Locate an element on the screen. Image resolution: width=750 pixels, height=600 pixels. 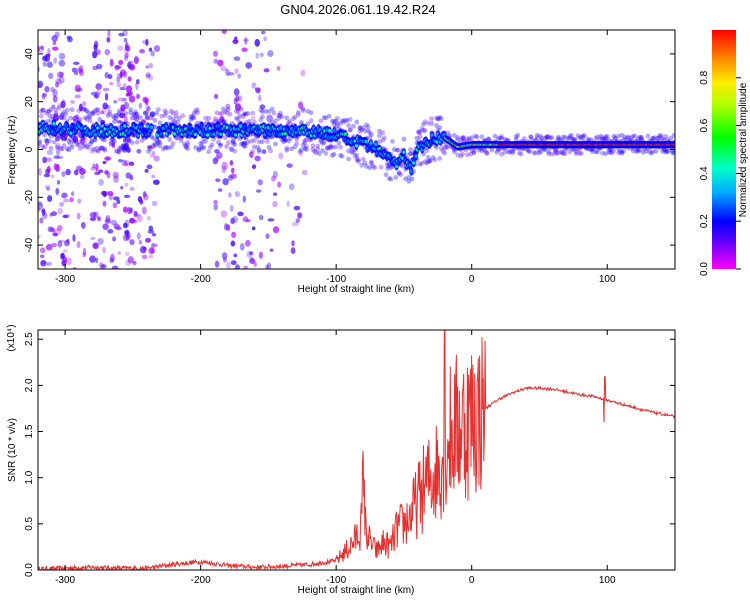
chart-title: GN04.2026.061.19.42.R24 is located at coordinates (358, 9).